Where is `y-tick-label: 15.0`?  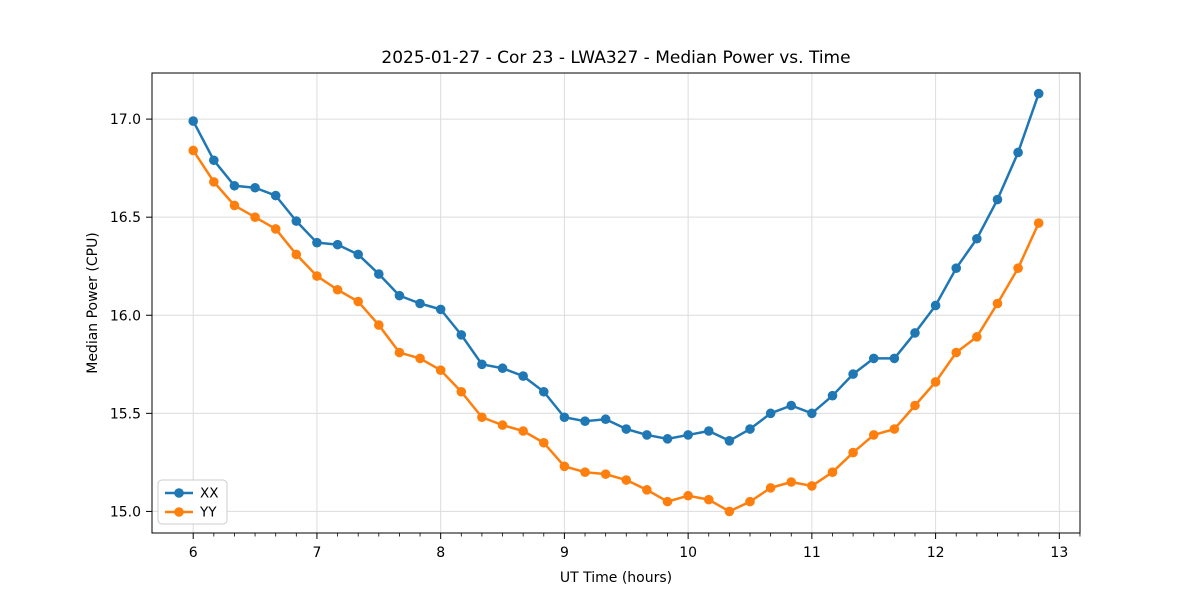
y-tick-label: 15.0 is located at coordinates (125, 512).